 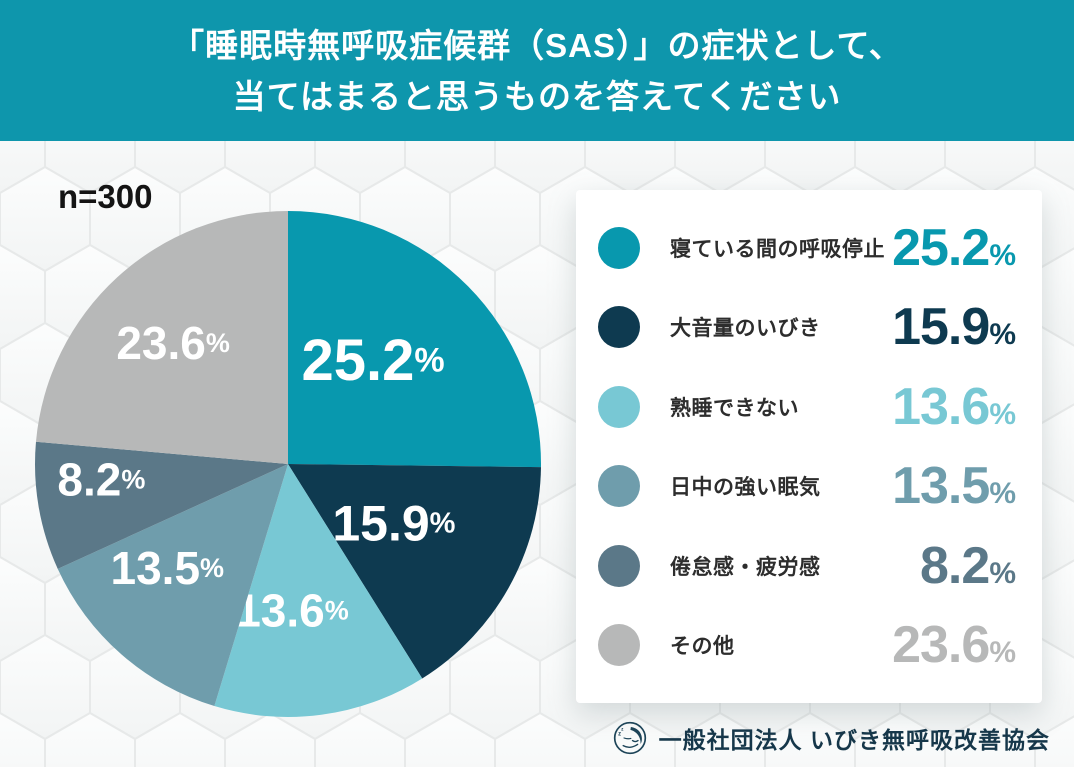 What do you see at coordinates (854, 740) in the screenshot?
I see `organization-name: 一般社団法人 いびき無呼吸改善協会` at bounding box center [854, 740].